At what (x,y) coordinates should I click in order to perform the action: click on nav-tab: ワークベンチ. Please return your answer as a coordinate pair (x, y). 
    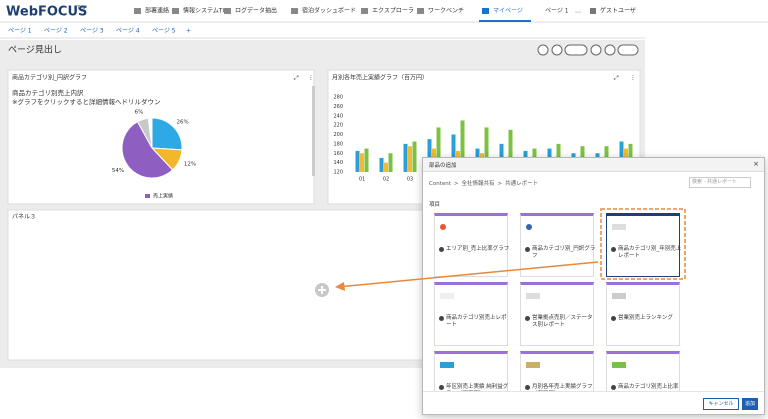
    Looking at the image, I should click on (446, 11).